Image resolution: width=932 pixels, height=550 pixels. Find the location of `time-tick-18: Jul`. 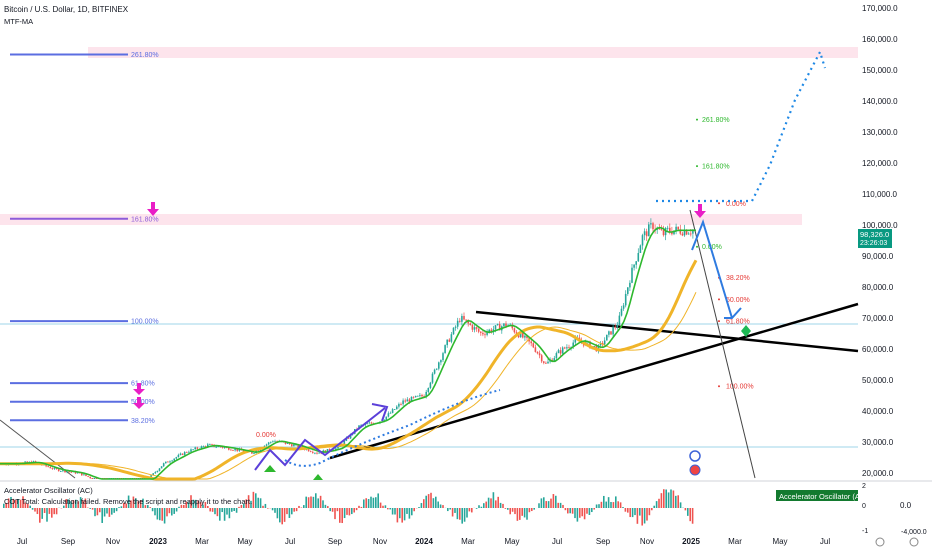

time-tick-18: Jul is located at coordinates (825, 541).